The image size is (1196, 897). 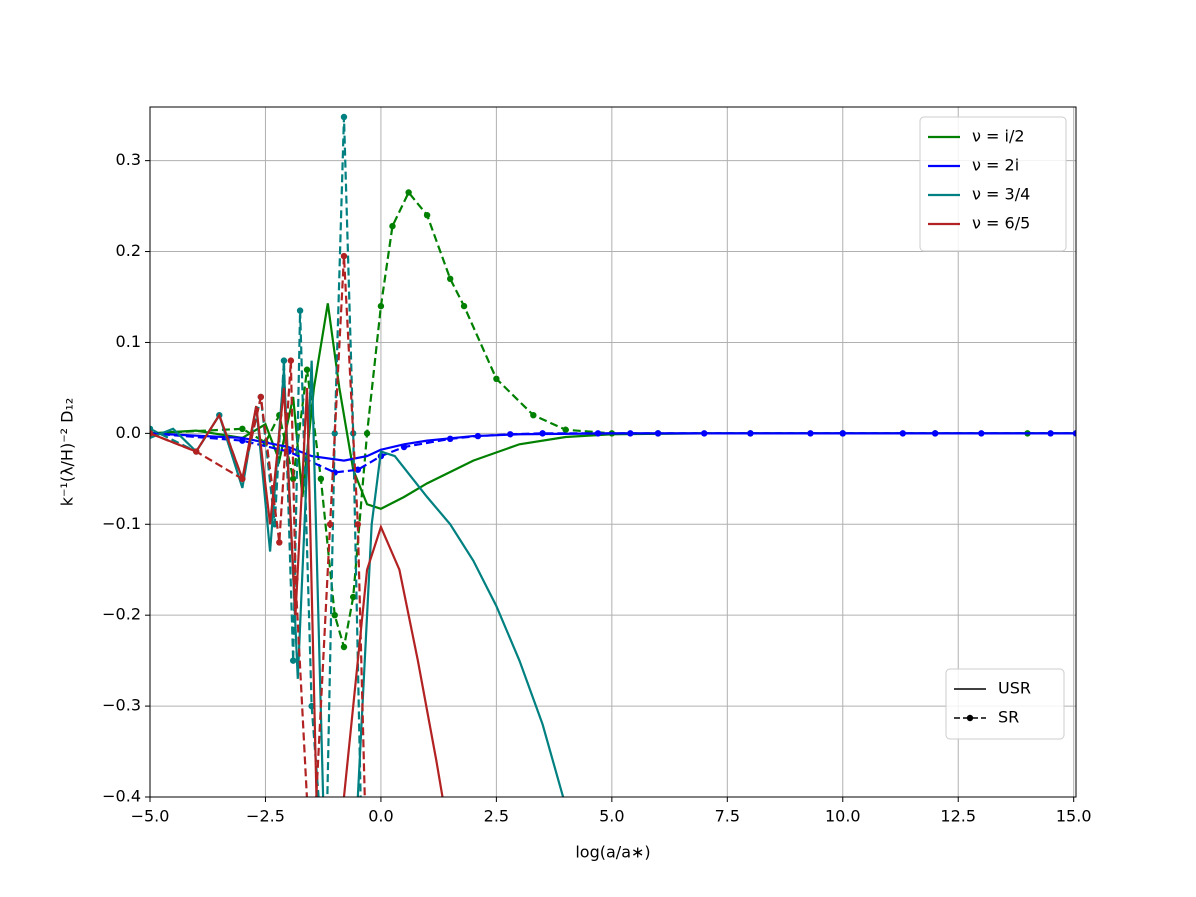 What do you see at coordinates (496, 816) in the screenshot?
I see `x-tick-label: 2.5` at bounding box center [496, 816].